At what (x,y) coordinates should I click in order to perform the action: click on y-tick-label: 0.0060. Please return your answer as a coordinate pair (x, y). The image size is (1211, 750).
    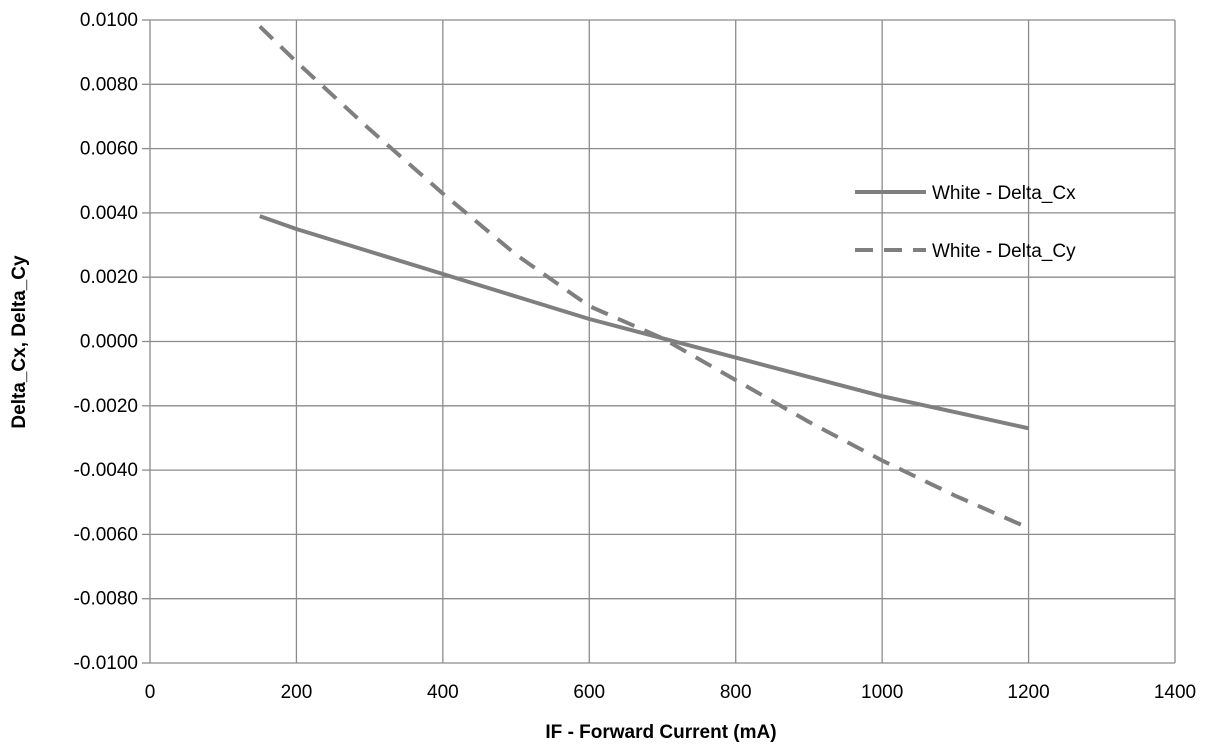
    Looking at the image, I should click on (109, 149).